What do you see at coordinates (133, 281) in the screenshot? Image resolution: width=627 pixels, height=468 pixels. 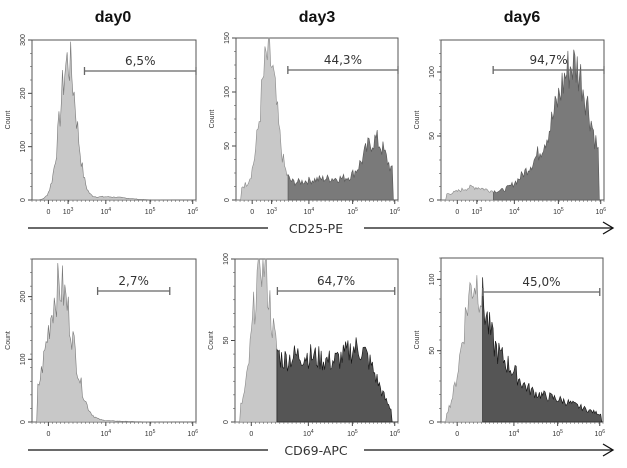 I see `gate-percentage: 2,7%` at bounding box center [133, 281].